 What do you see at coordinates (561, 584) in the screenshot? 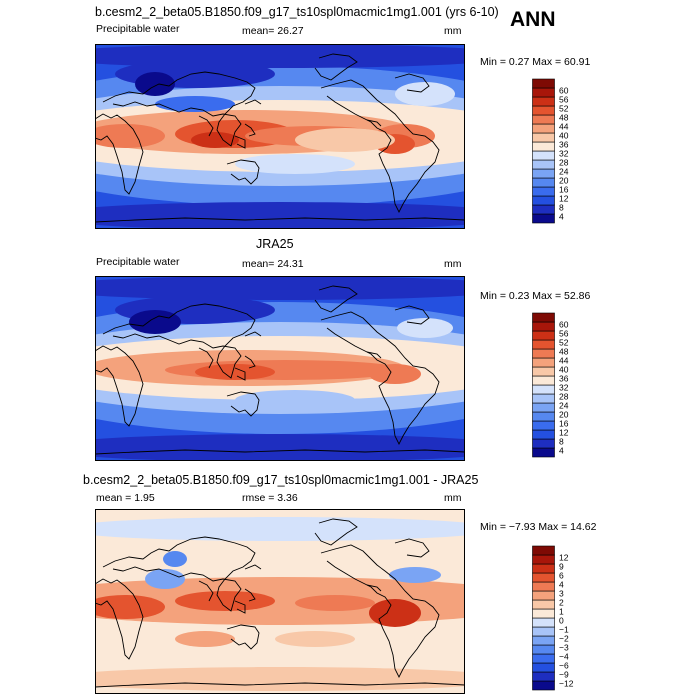
I see `colorbar-label-11: 4` at bounding box center [561, 584].